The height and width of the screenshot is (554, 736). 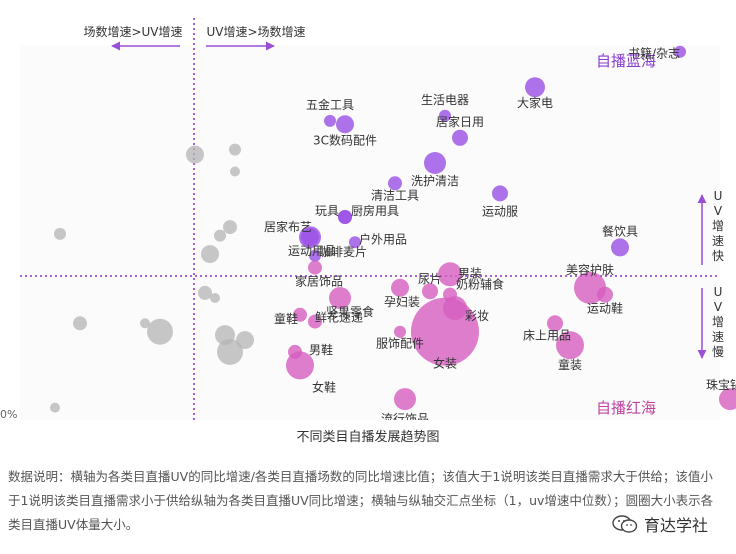 I want to click on bubble-label-21: 孕妇装, so click(x=402, y=302).